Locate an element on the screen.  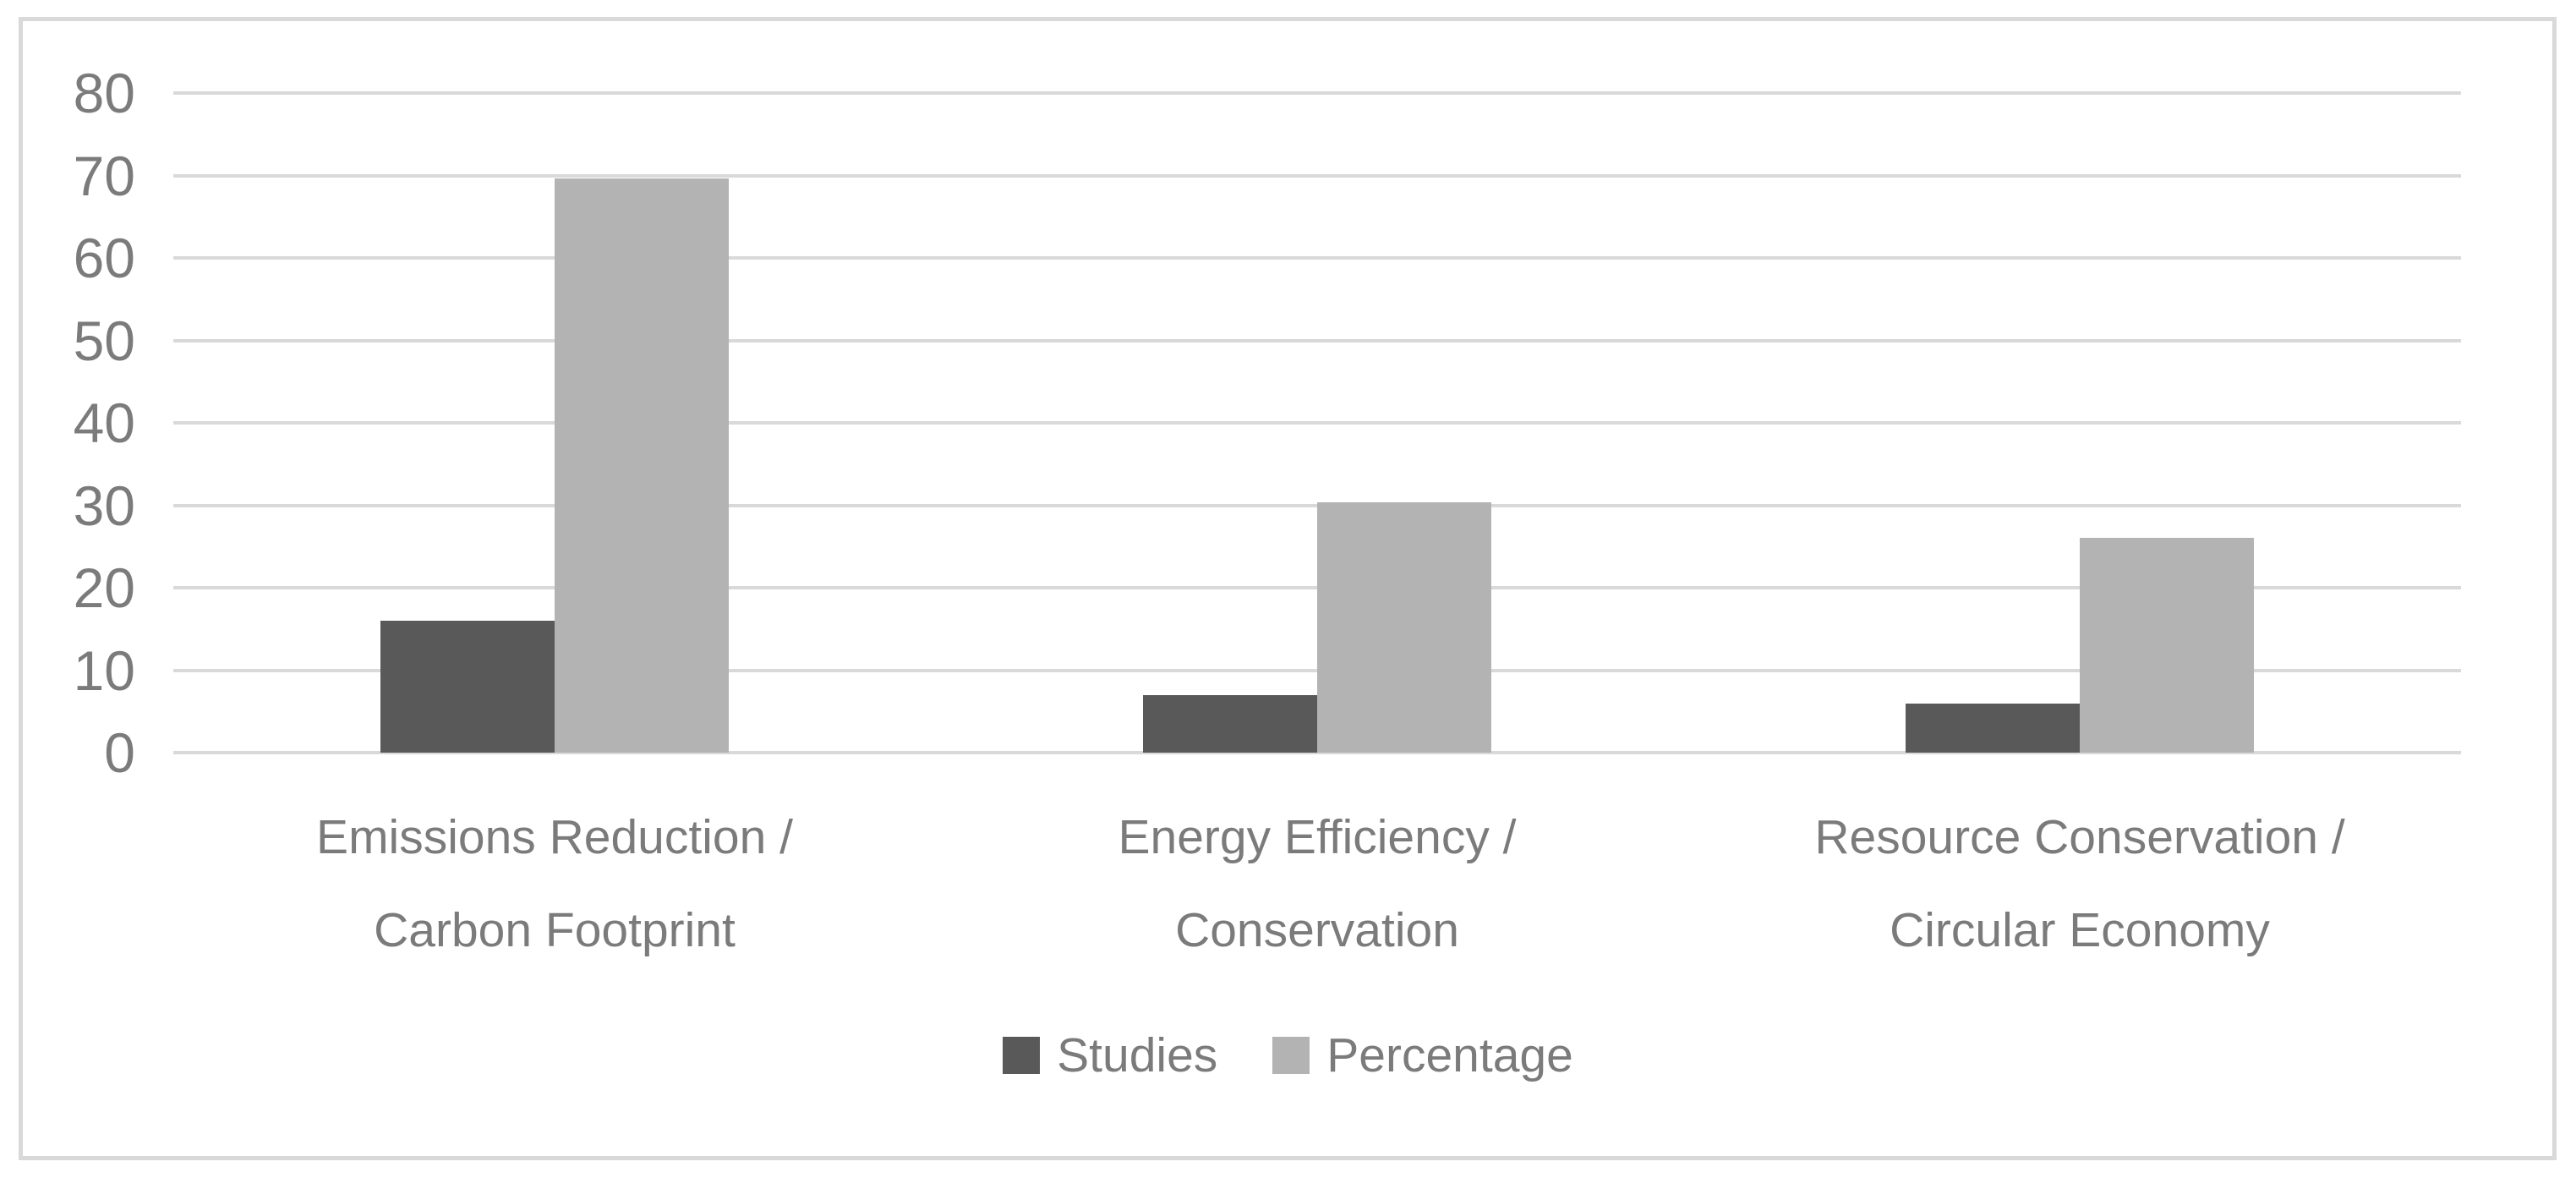
y-axis: 0 10 20 30 40 50 60 70 80 is located at coordinates (80, 423).